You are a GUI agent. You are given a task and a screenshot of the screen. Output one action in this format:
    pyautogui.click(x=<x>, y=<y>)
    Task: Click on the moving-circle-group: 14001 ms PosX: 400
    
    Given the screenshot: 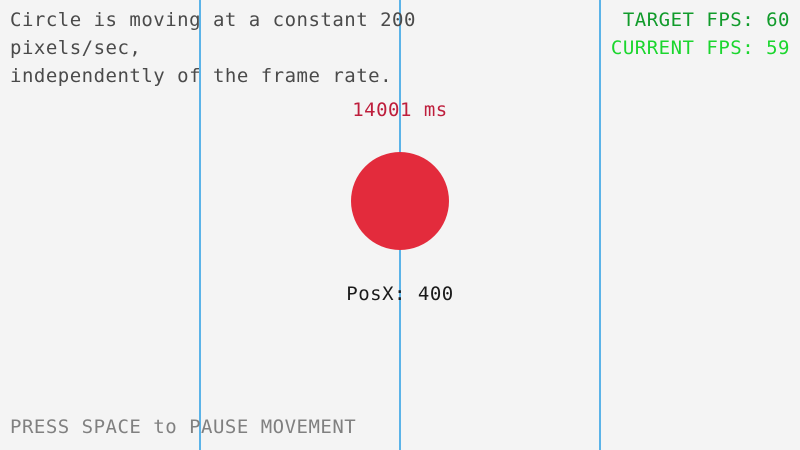 What is the action you would take?
    pyautogui.click(x=400, y=202)
    